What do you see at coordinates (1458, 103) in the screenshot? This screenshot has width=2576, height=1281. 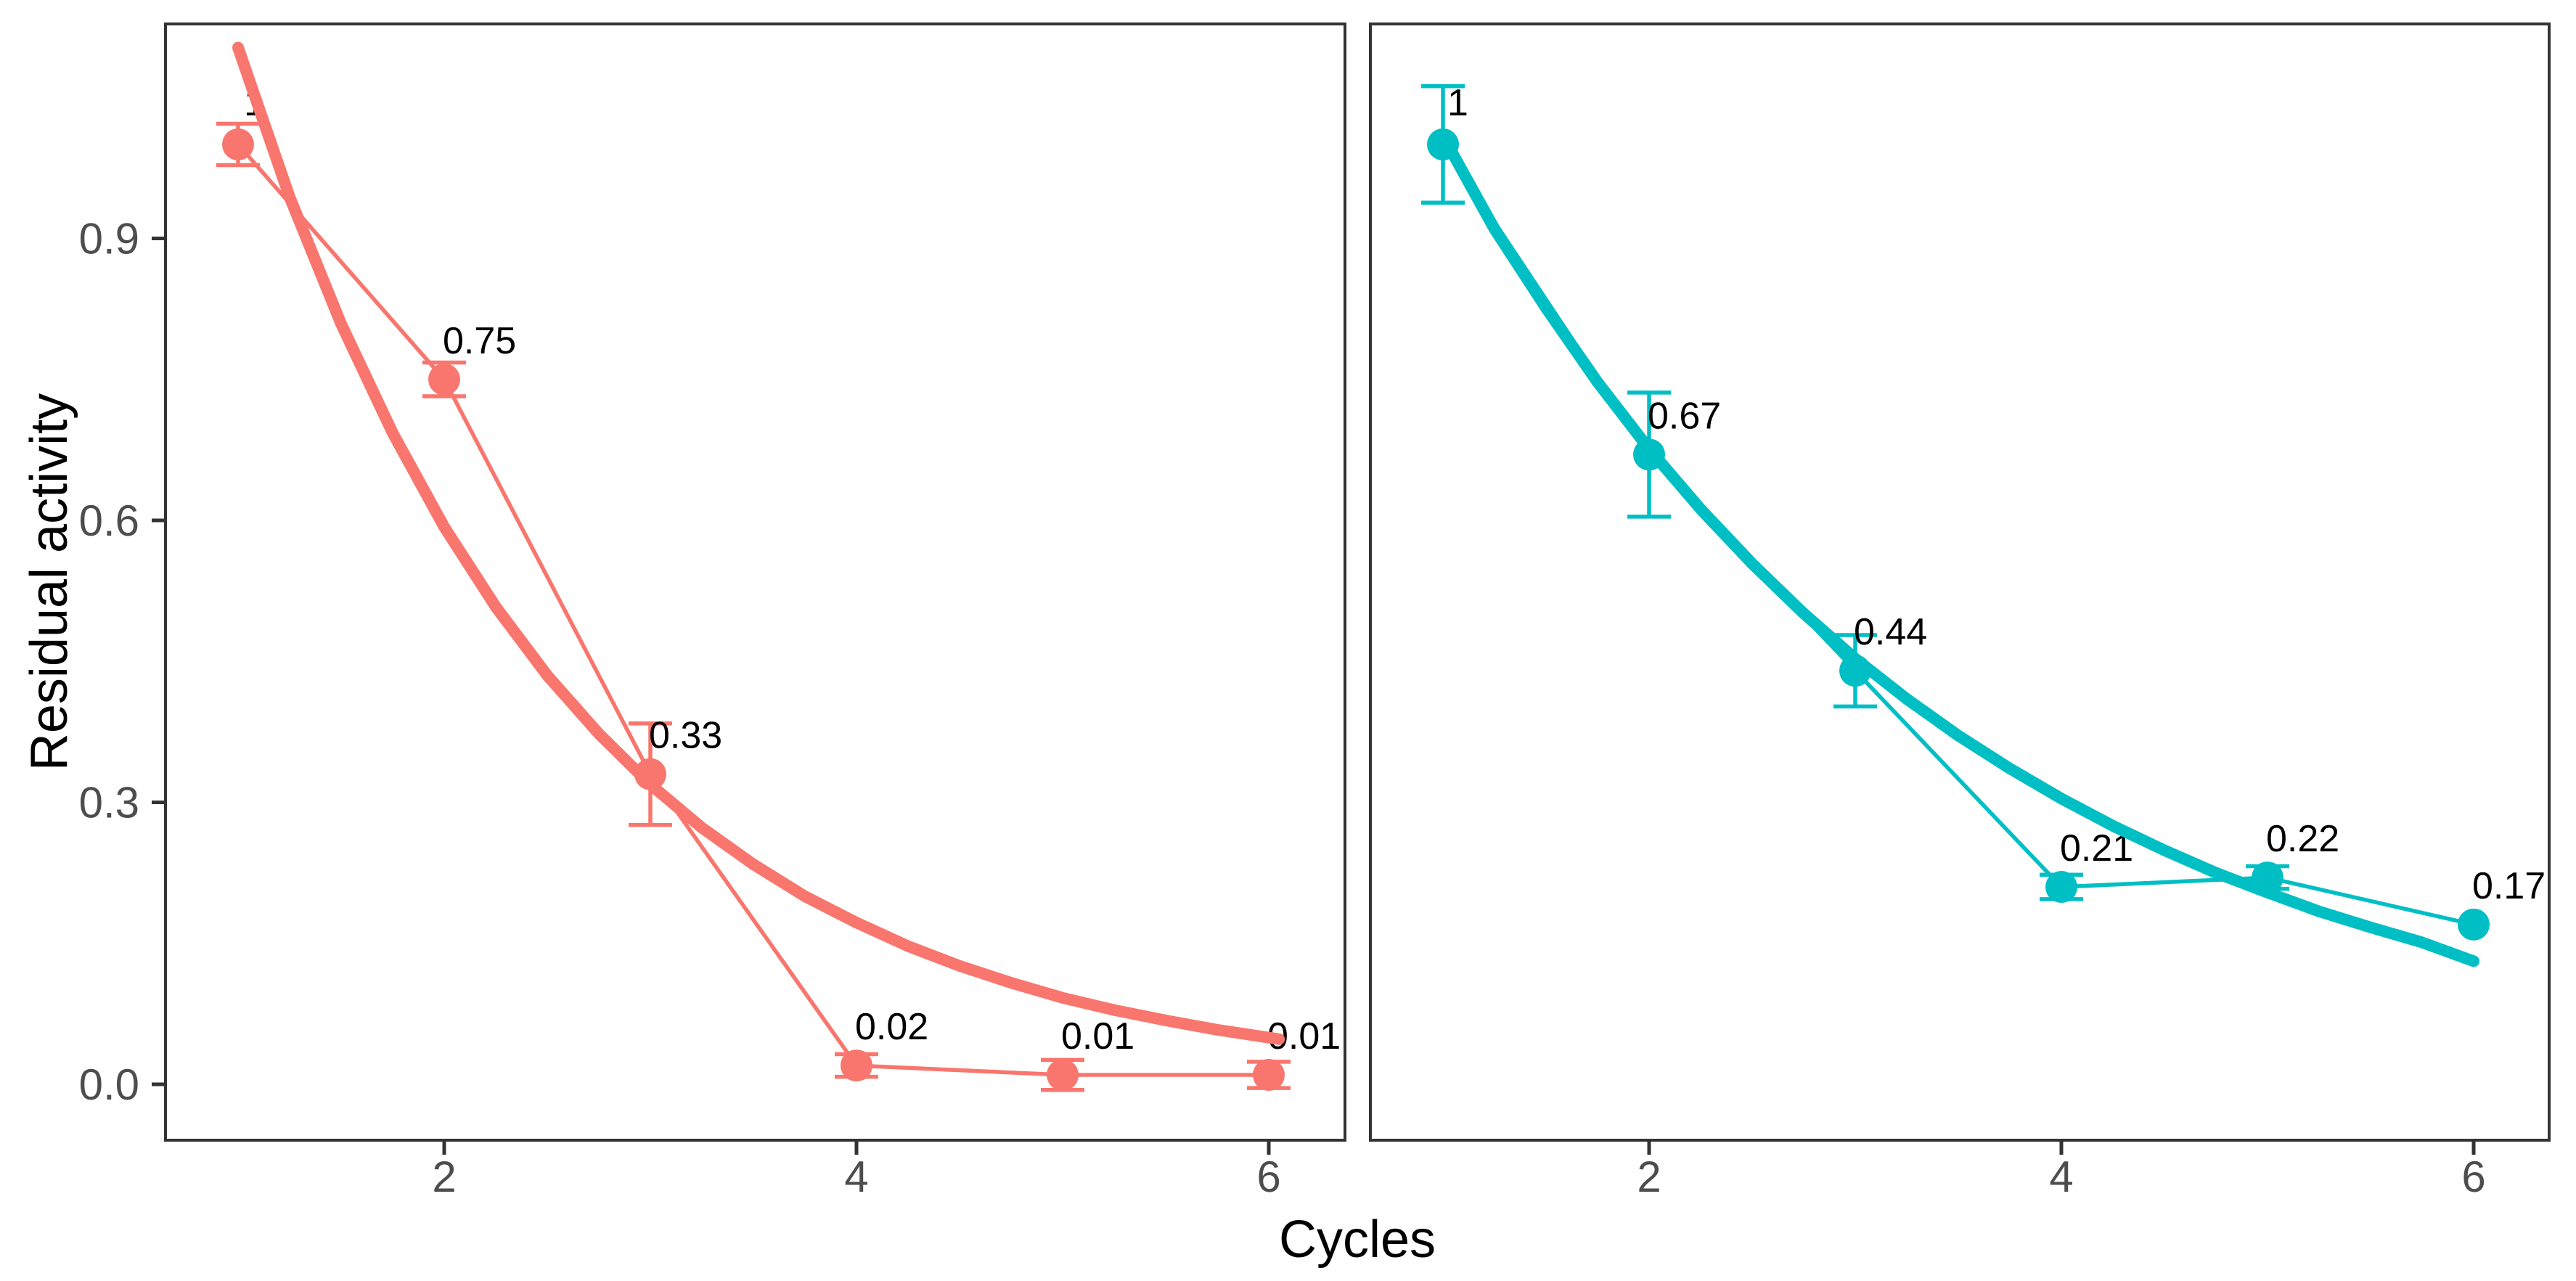 I see `point-label: 1` at bounding box center [1458, 103].